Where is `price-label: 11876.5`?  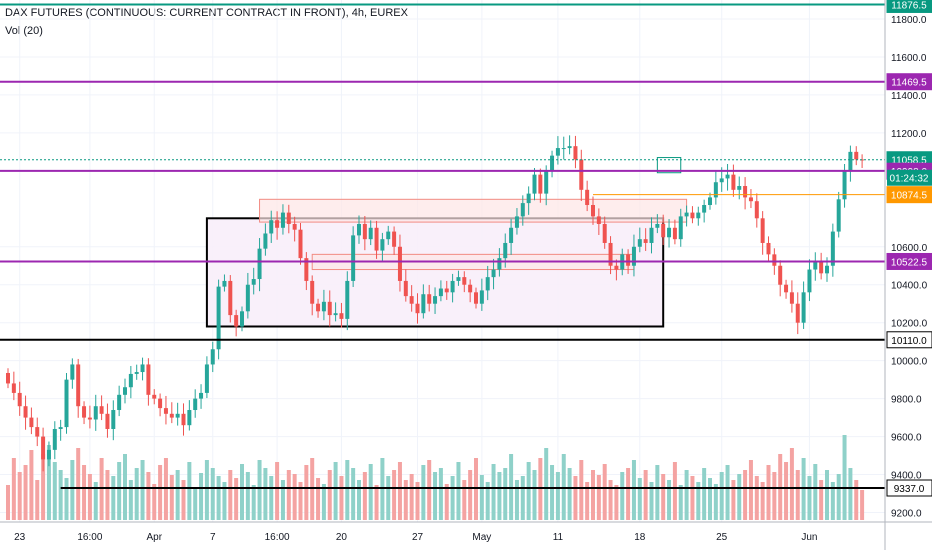 price-label: 11876.5 is located at coordinates (909, 6).